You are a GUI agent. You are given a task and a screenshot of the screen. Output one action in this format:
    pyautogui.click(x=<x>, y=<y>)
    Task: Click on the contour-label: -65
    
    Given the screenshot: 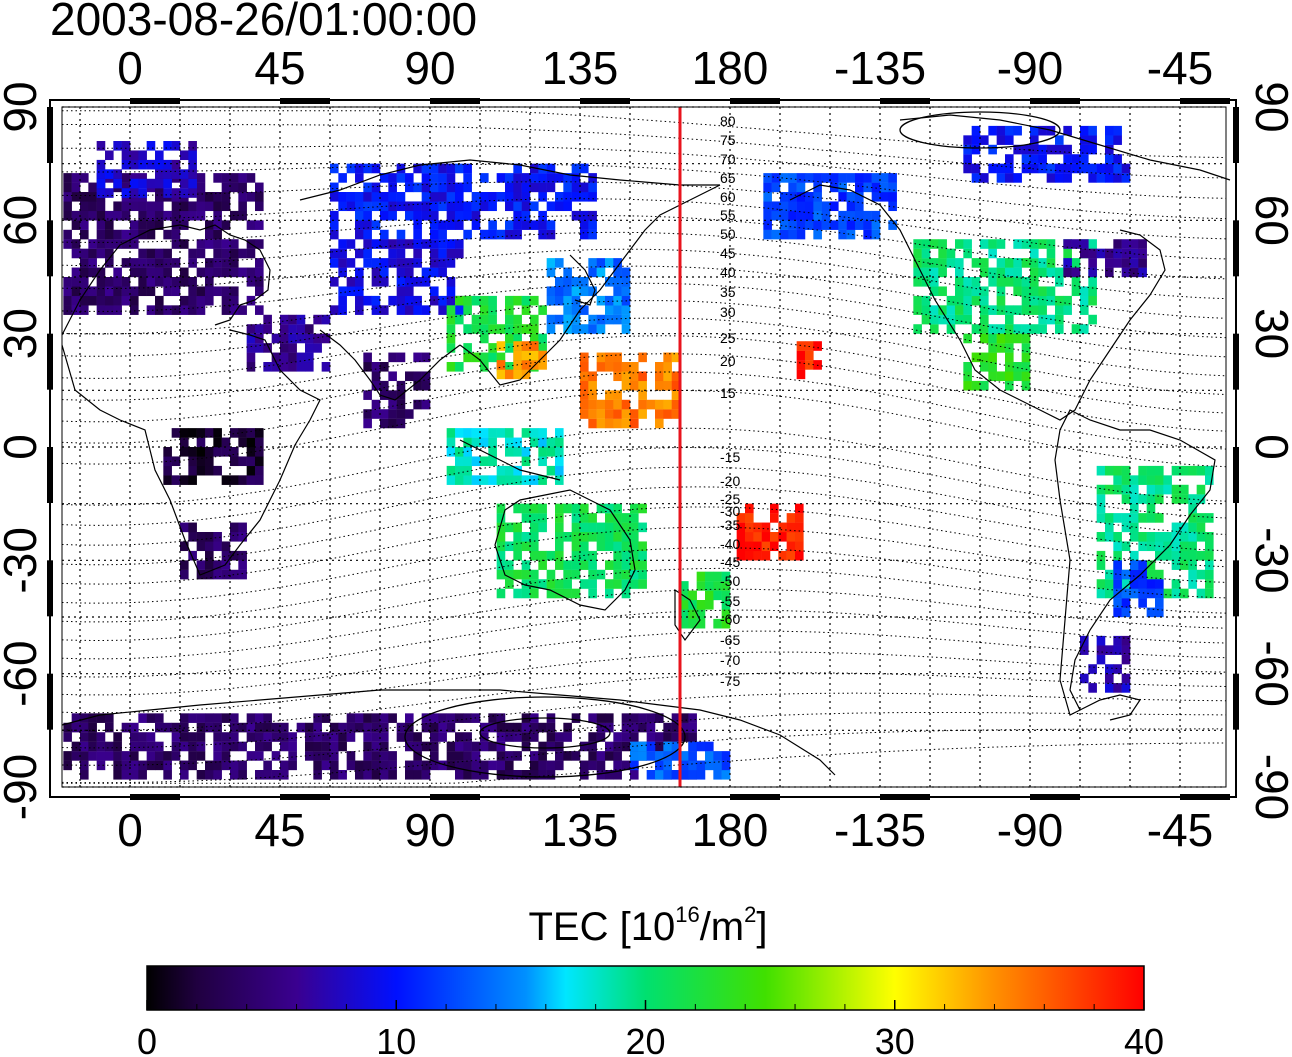 What is the action you would take?
    pyautogui.click(x=730, y=640)
    